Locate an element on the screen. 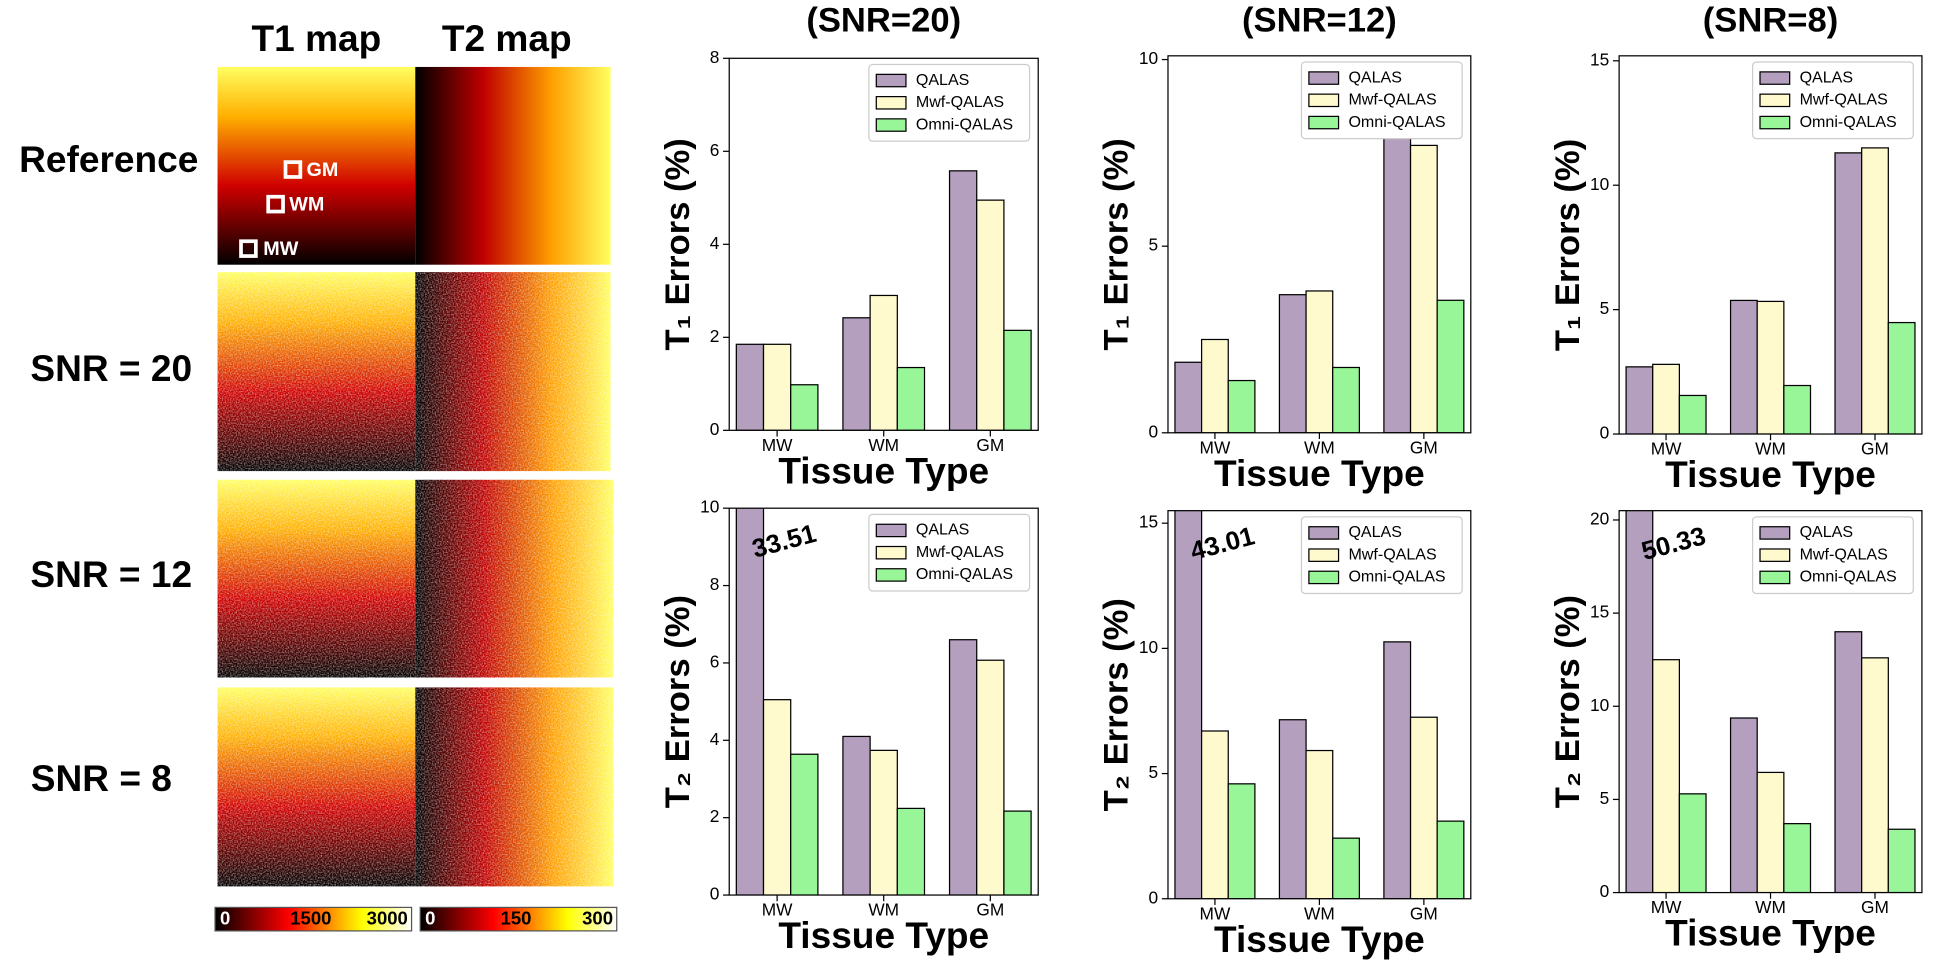 Image resolution: width=1938 pixels, height=962 pixels. row-label: SNR = 8 is located at coordinates (101, 778).